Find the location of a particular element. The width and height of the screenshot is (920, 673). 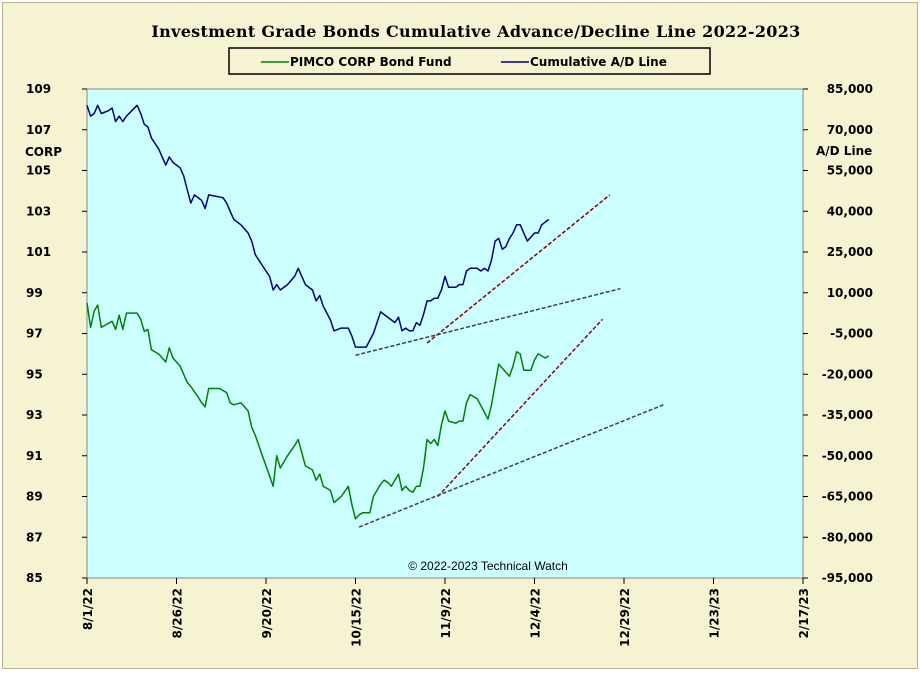

left-tick-label: 107 is located at coordinates (38, 130).